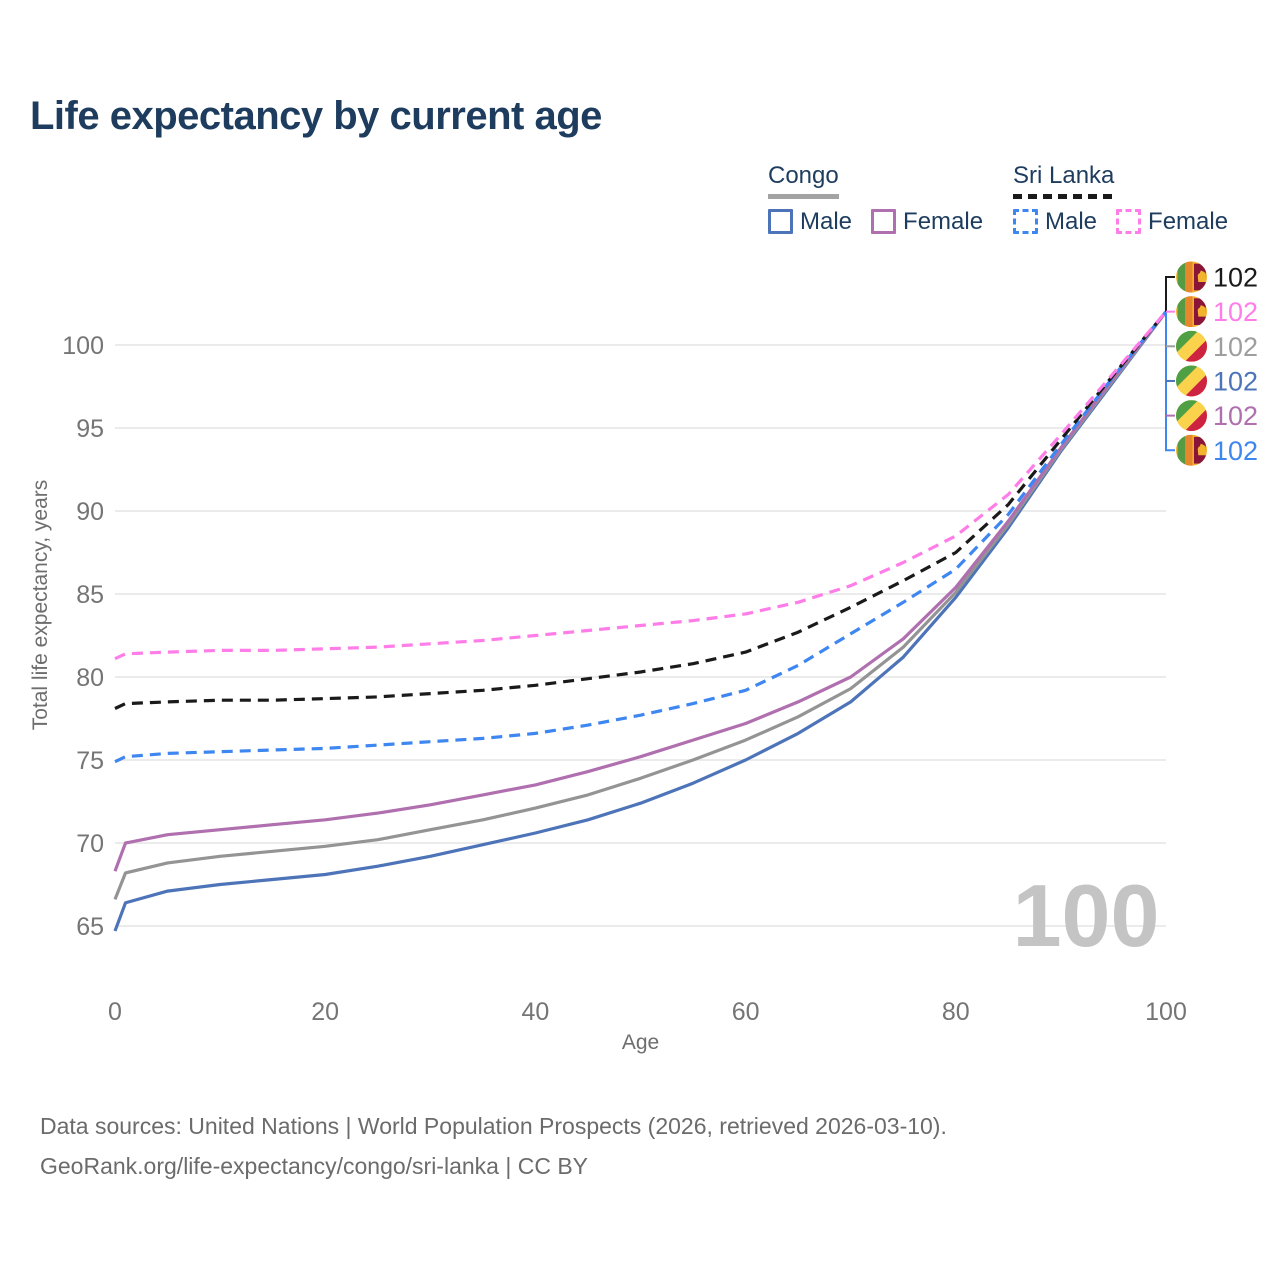  I want to click on sri-lanka-male-swatch-icon, so click(1025, 221).